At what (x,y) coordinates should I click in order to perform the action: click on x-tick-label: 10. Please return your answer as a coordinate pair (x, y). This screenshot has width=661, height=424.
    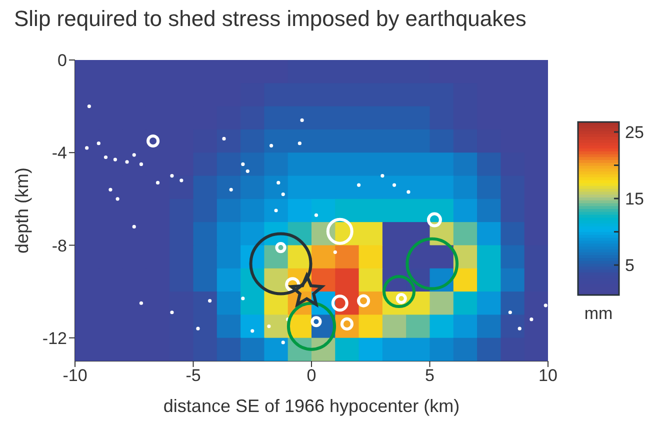
    Looking at the image, I should click on (548, 376).